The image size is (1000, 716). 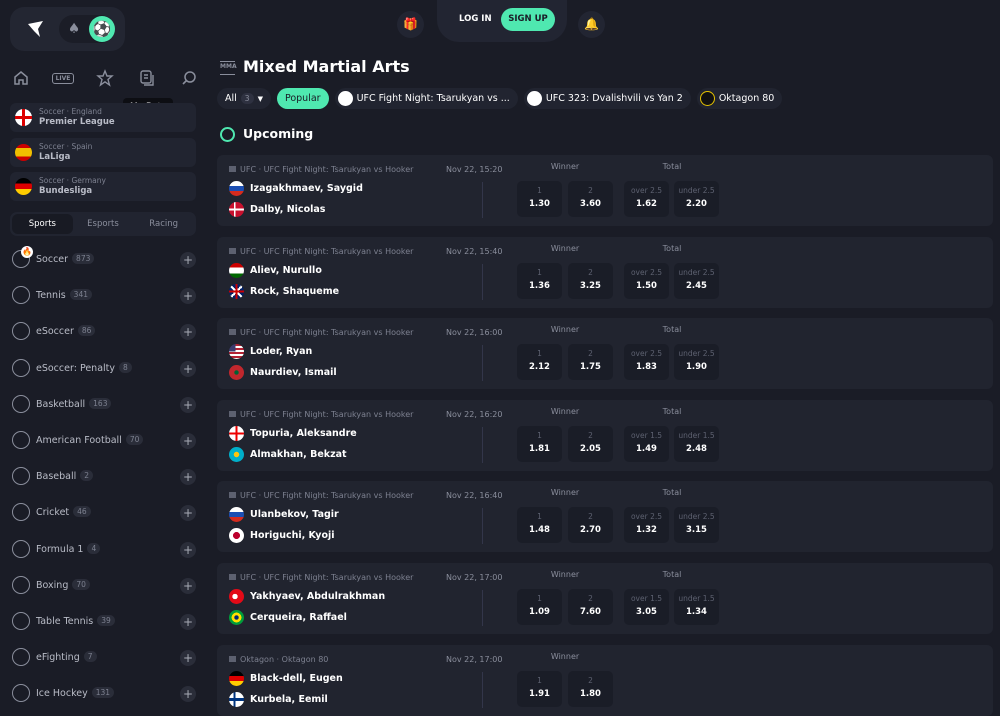 What do you see at coordinates (105, 405) in the screenshot?
I see `sidebar-item-basketball: Basketball 163 +` at bounding box center [105, 405].